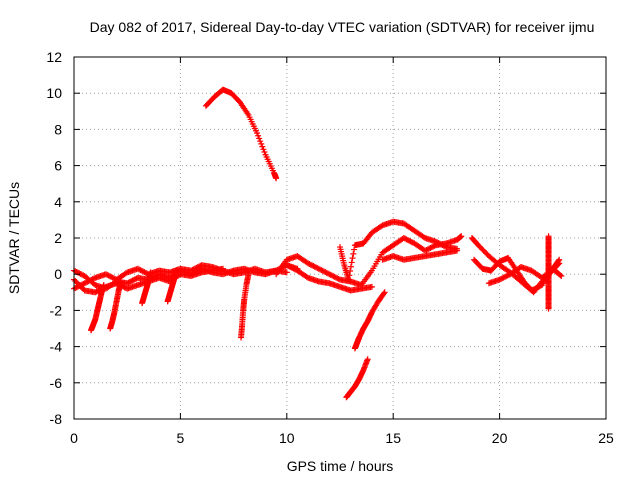 The width and height of the screenshot is (640, 480). Describe the element at coordinates (58, 166) in the screenshot. I see `y-tick-label: 6` at that location.